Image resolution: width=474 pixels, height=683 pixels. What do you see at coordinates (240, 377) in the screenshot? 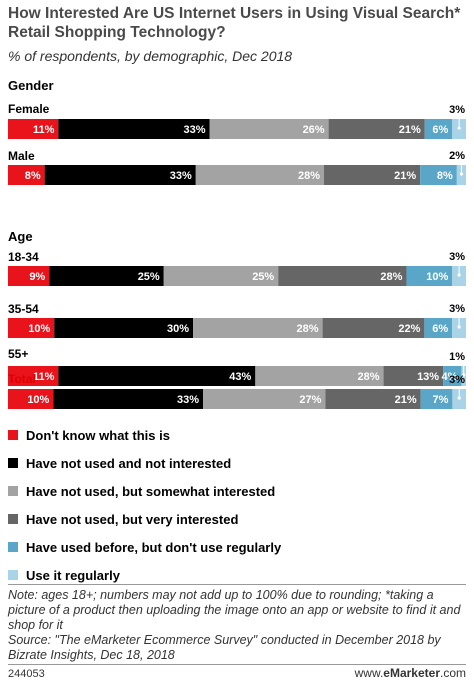
I see `data-label: 43%` at bounding box center [240, 377].